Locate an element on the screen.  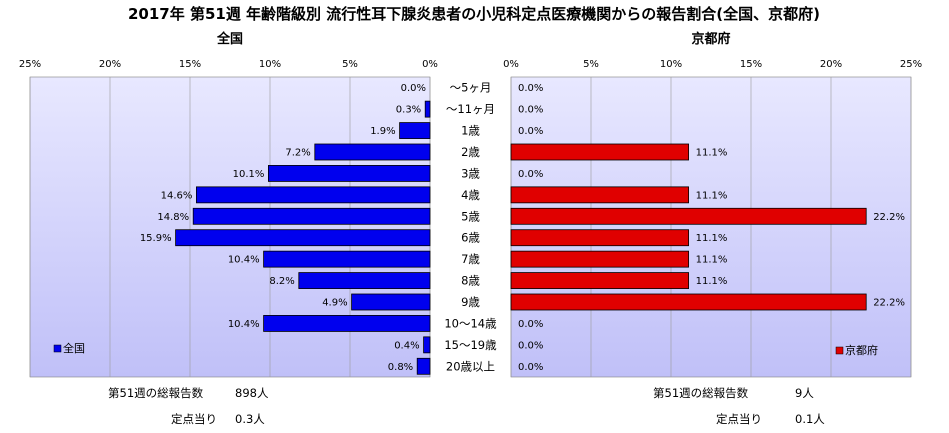
kyoto-x-tick-labels: 0% 5% 10% 15% 20% 25% is located at coordinates (712, 64).